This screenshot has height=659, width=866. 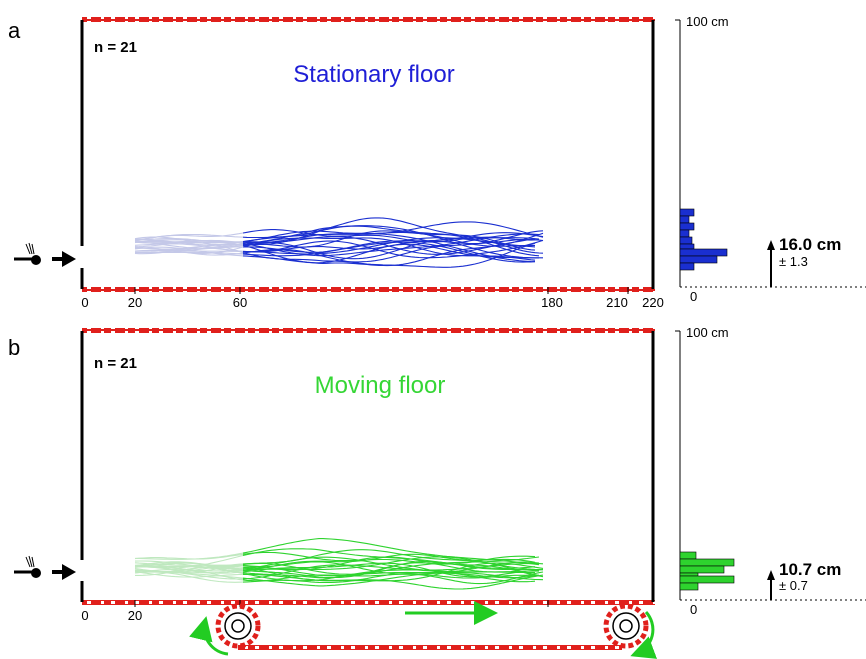 What do you see at coordinates (653, 302) in the screenshot?
I see `tick-label: 220` at bounding box center [653, 302].